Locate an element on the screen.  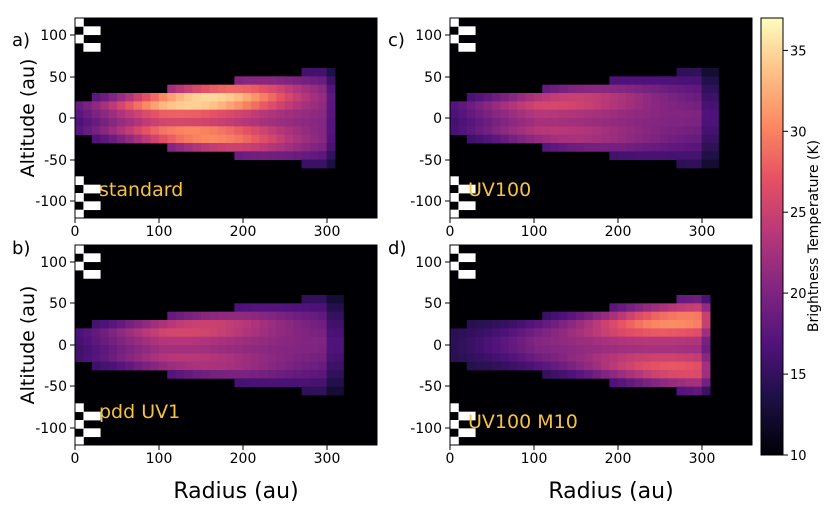
x-axis-label-d: Radius (au) is located at coordinates (610, 491).